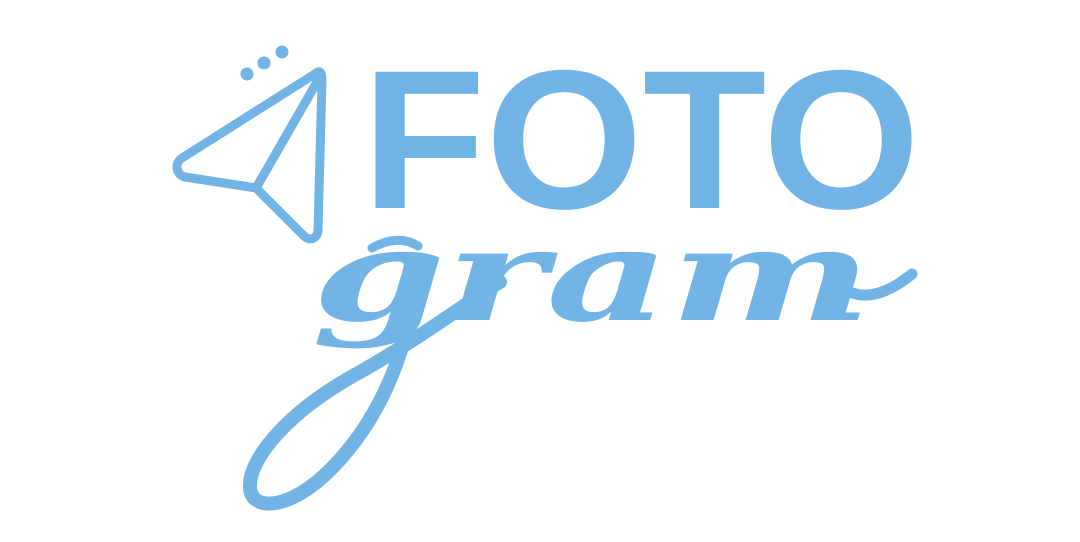 This screenshot has height=542, width=1080. I want to click on plane-fold, so click(286, 135).